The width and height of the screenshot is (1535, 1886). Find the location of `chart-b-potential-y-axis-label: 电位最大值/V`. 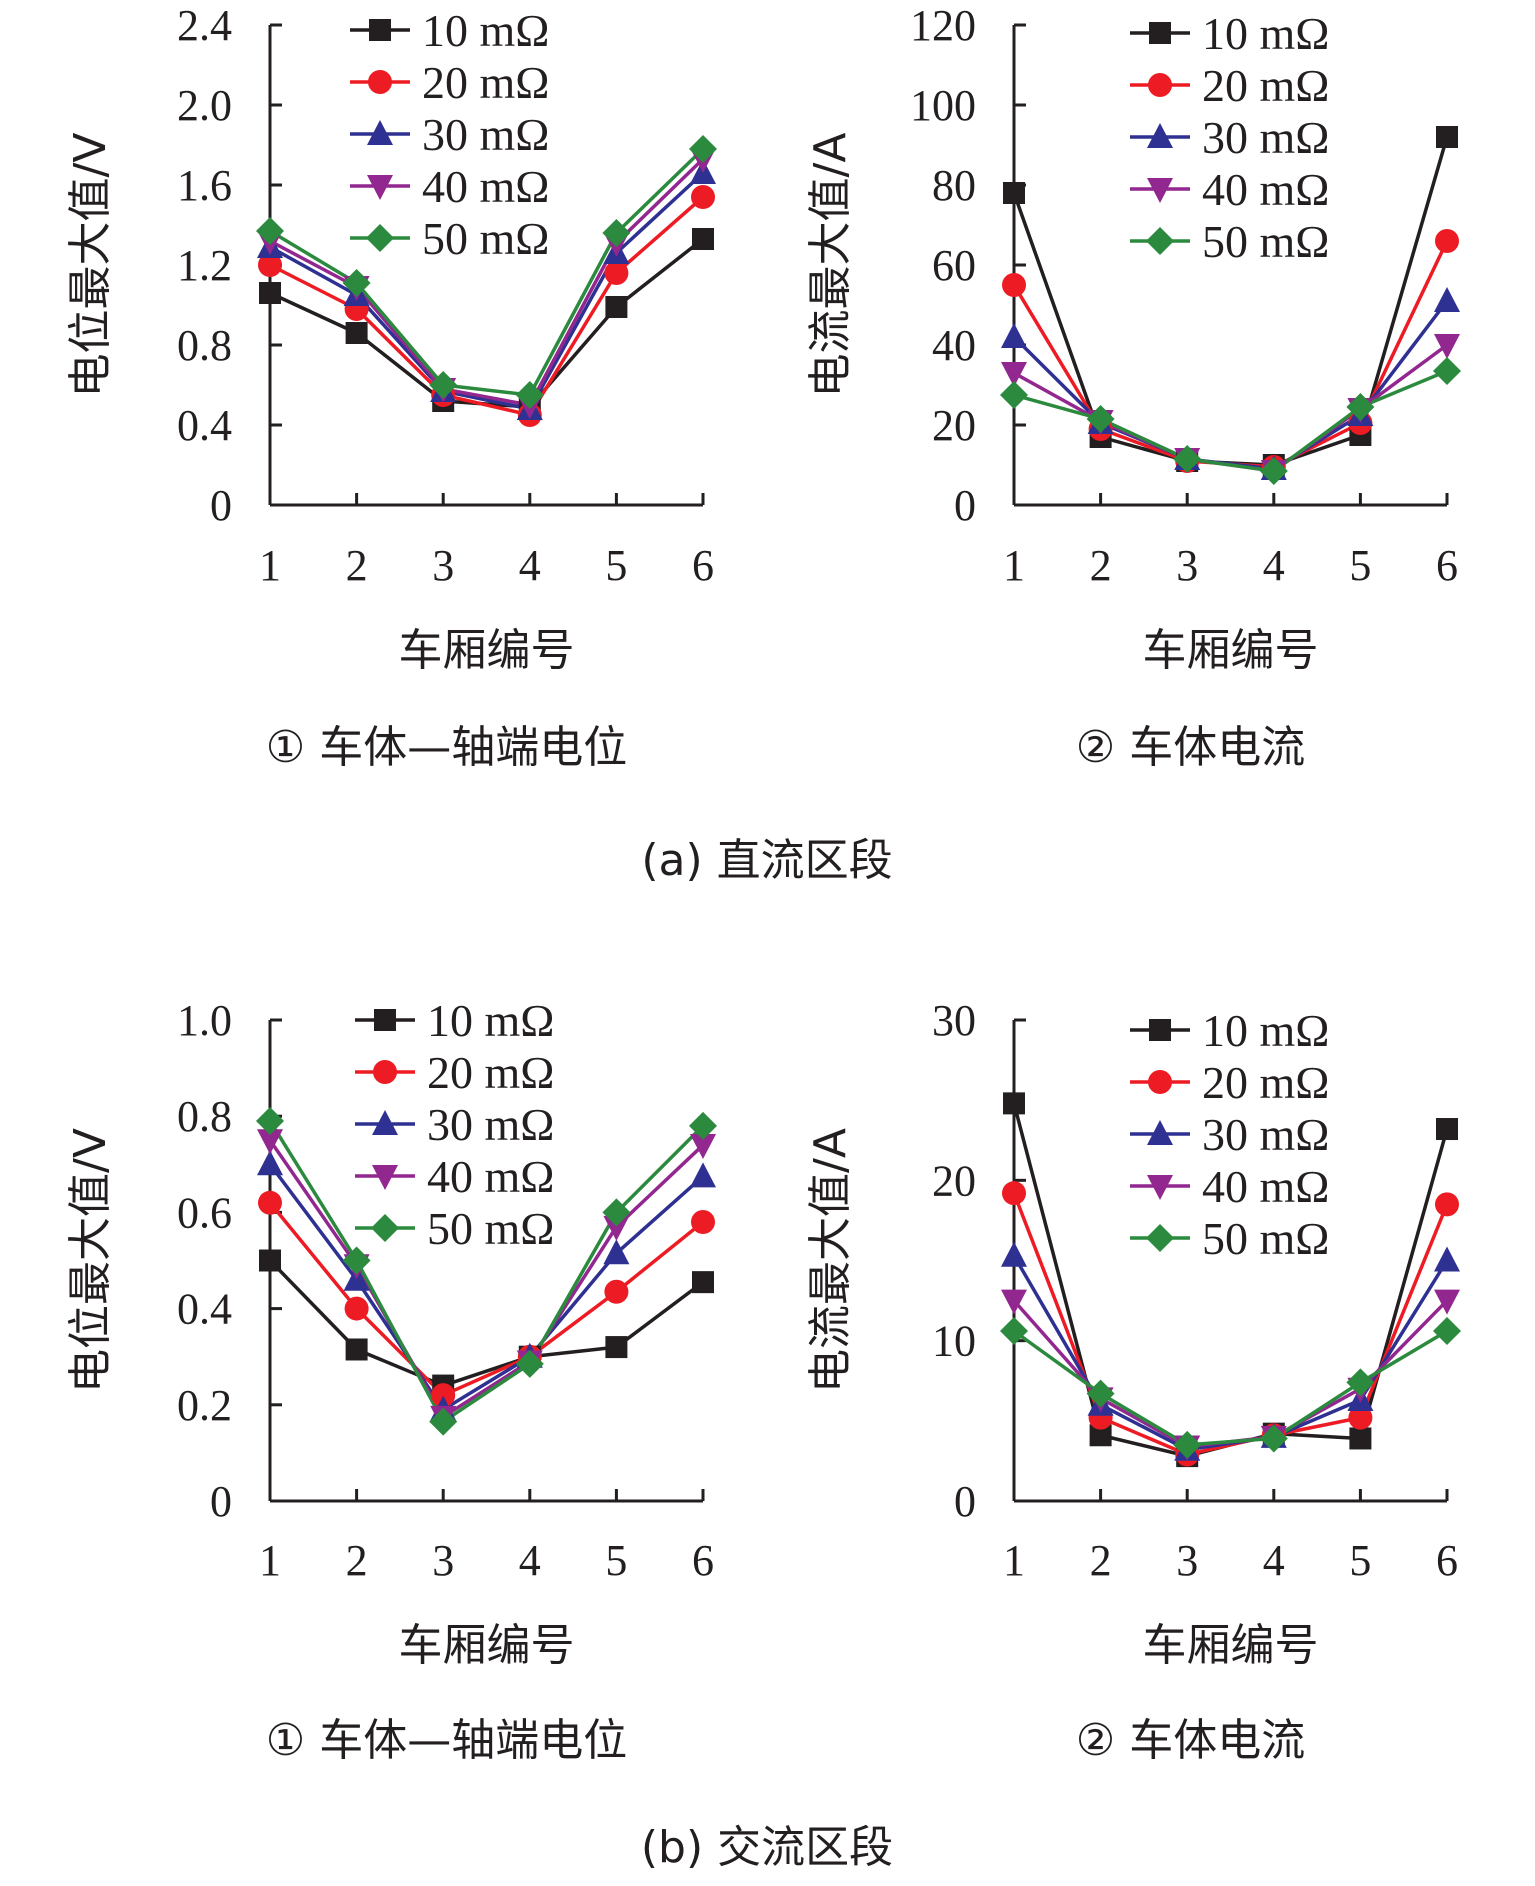

chart-b-potential-y-axis-label: 电位最大值/V is located at coordinates (90, 1260).